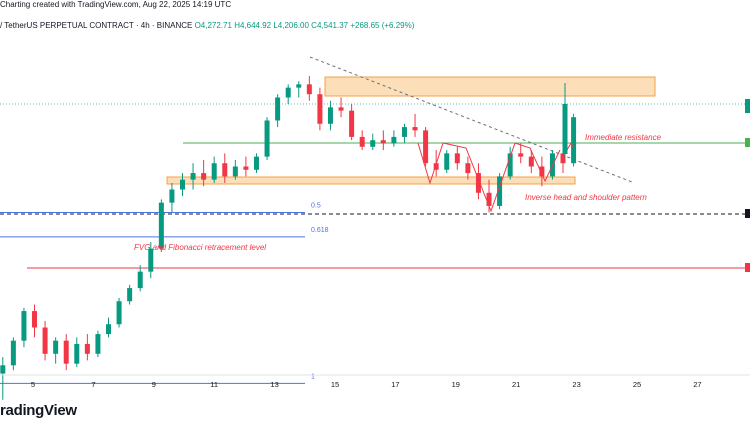 The height and width of the screenshot is (430, 750). I want to click on x-tick-label: 17, so click(395, 384).